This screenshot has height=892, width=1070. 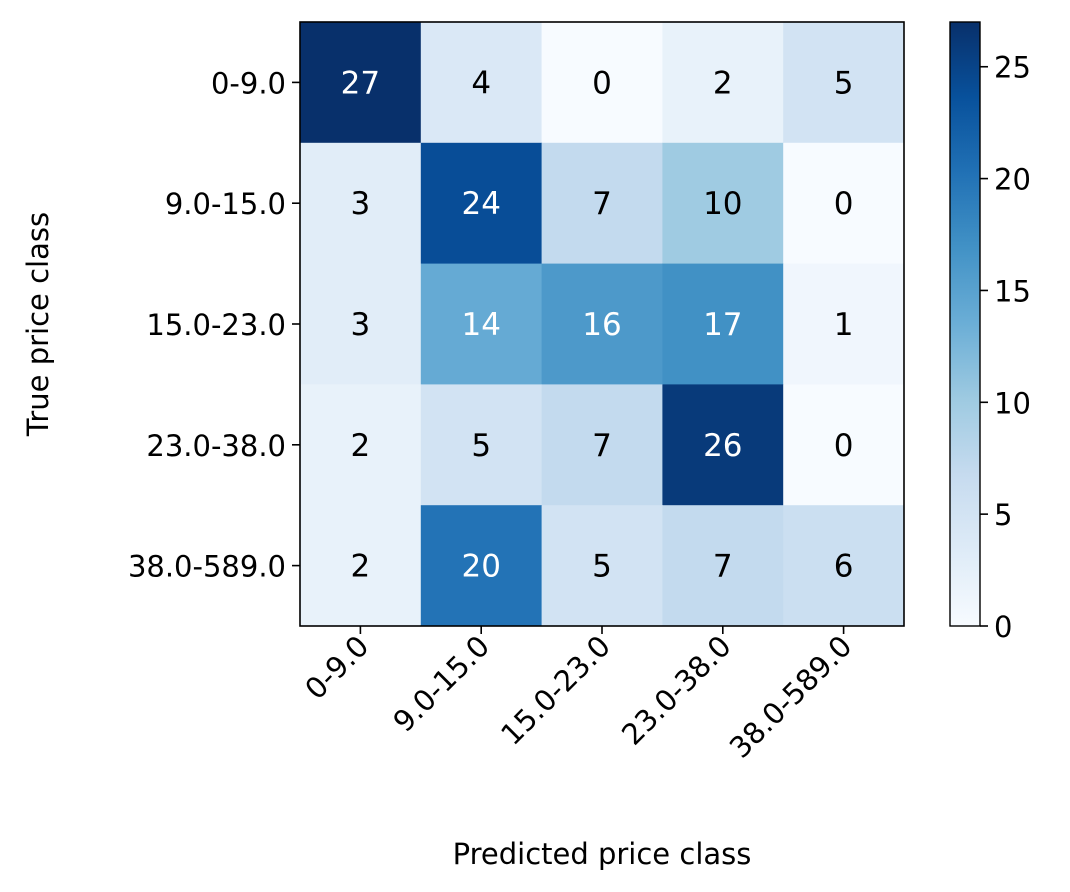 I want to click on x-tick-label: 0-9.0, so click(x=336, y=667).